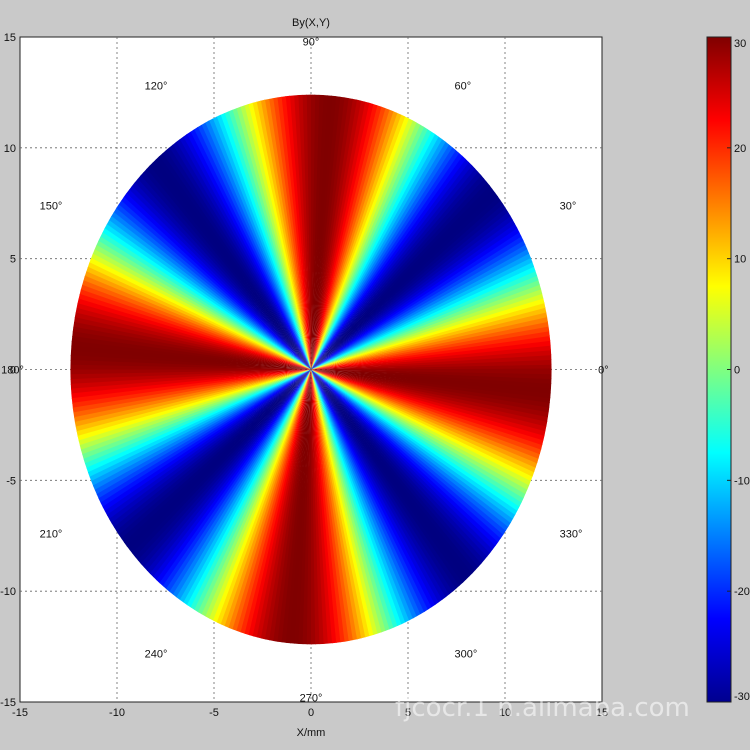  What do you see at coordinates (156, 86) in the screenshot?
I see `angle-label: 120°` at bounding box center [156, 86].